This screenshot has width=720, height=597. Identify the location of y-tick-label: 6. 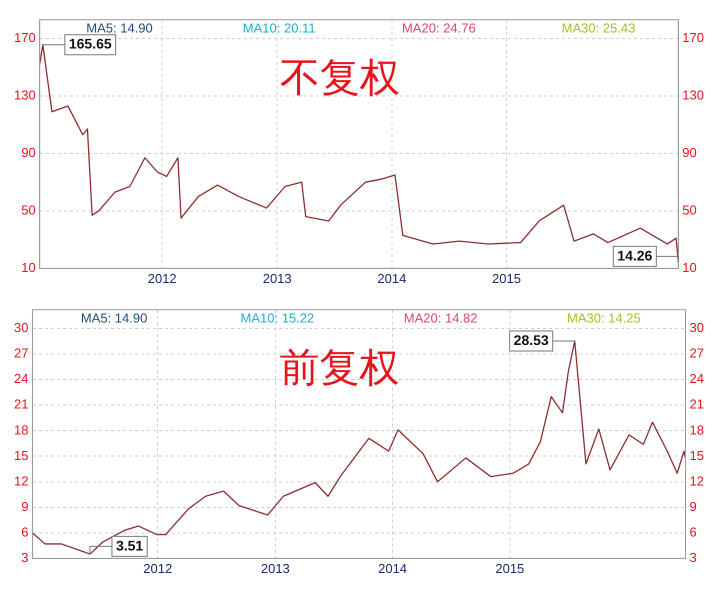
(24, 532).